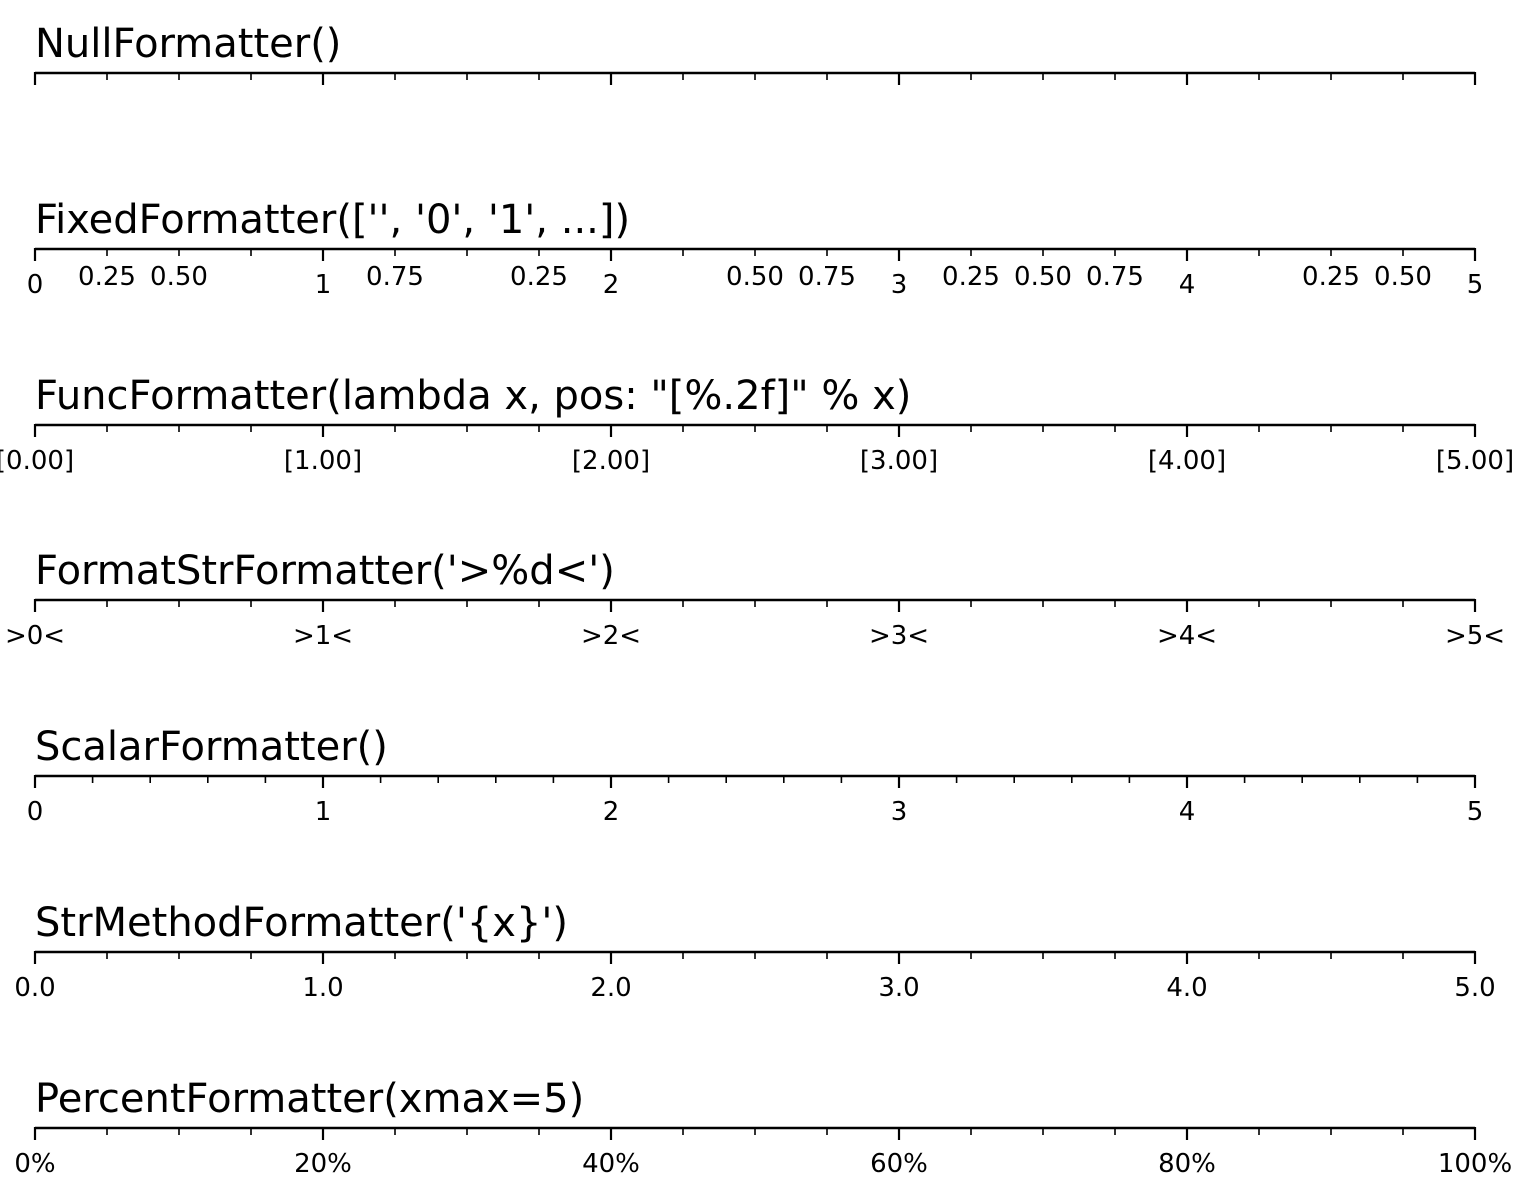  What do you see at coordinates (1187, 636) in the screenshot?
I see `major-tick-label: >4<` at bounding box center [1187, 636].